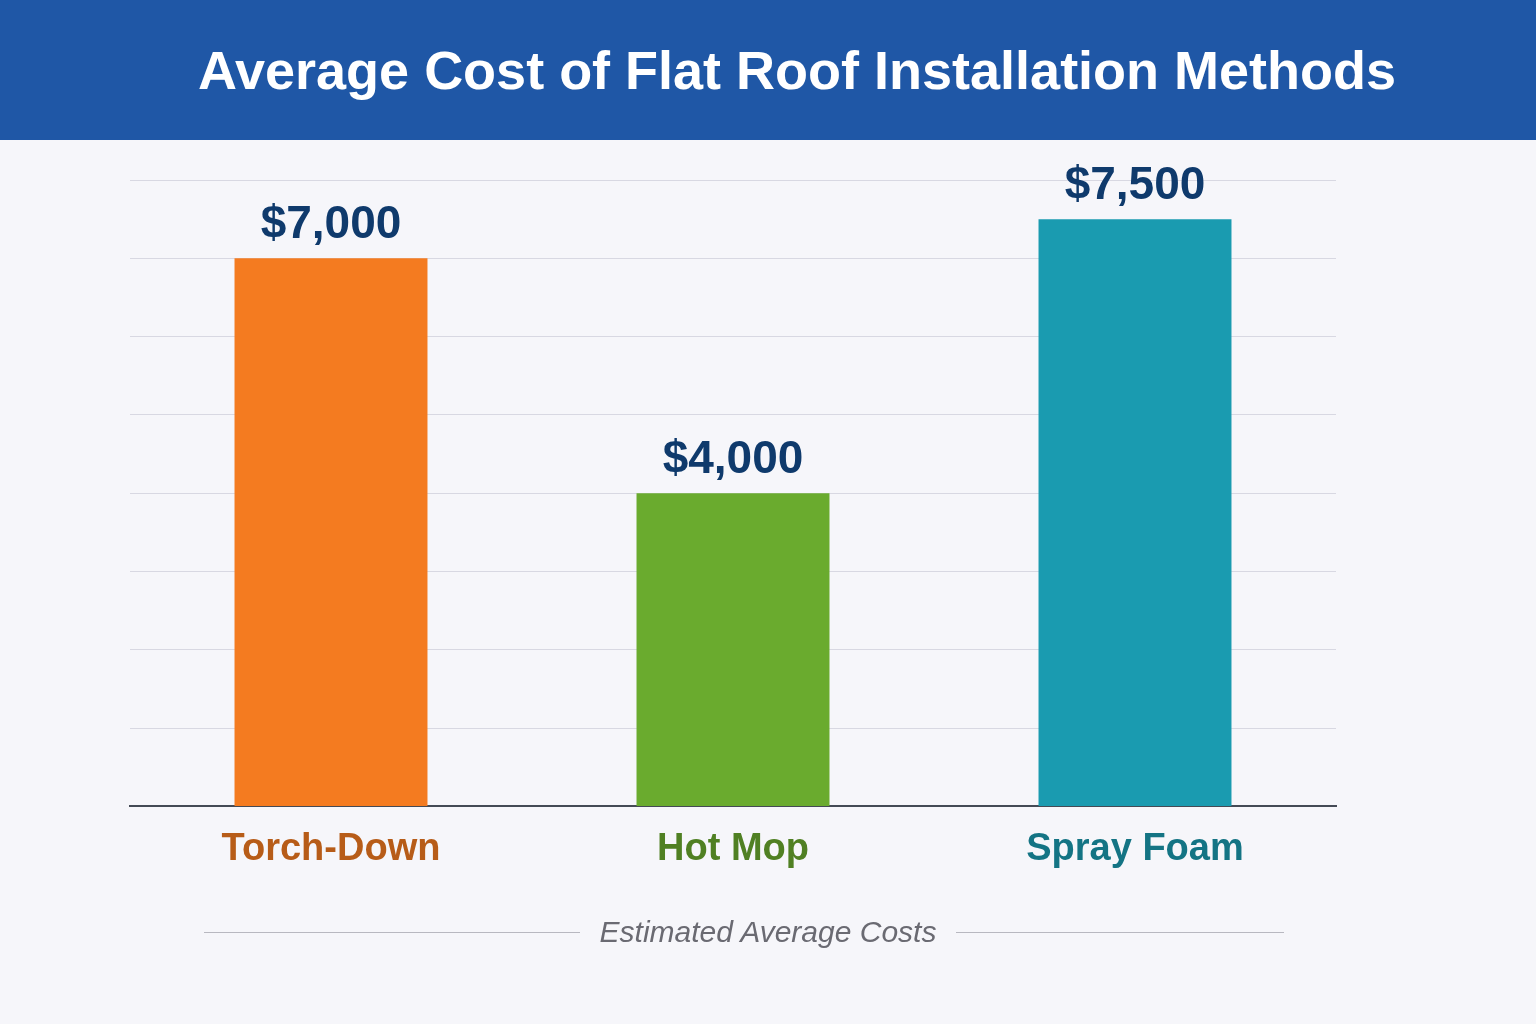 This screenshot has width=1536, height=1024. Describe the element at coordinates (768, 70) in the screenshot. I see `chart-title: Average Cost of Flat Roof Installation Methods` at that location.